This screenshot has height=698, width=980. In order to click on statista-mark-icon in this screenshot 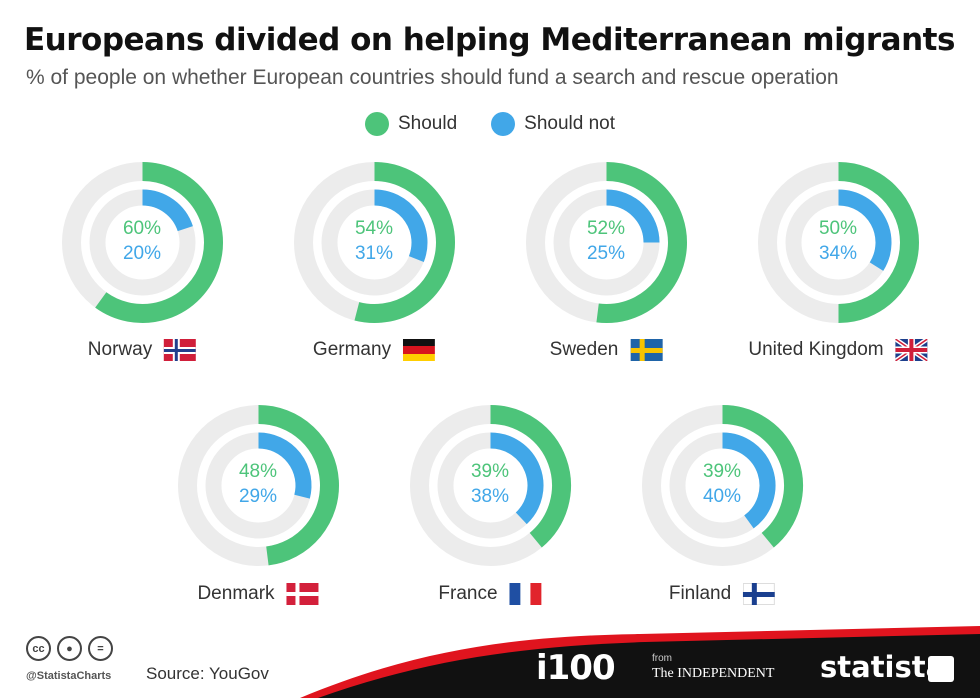, I will do `click(941, 669)`.